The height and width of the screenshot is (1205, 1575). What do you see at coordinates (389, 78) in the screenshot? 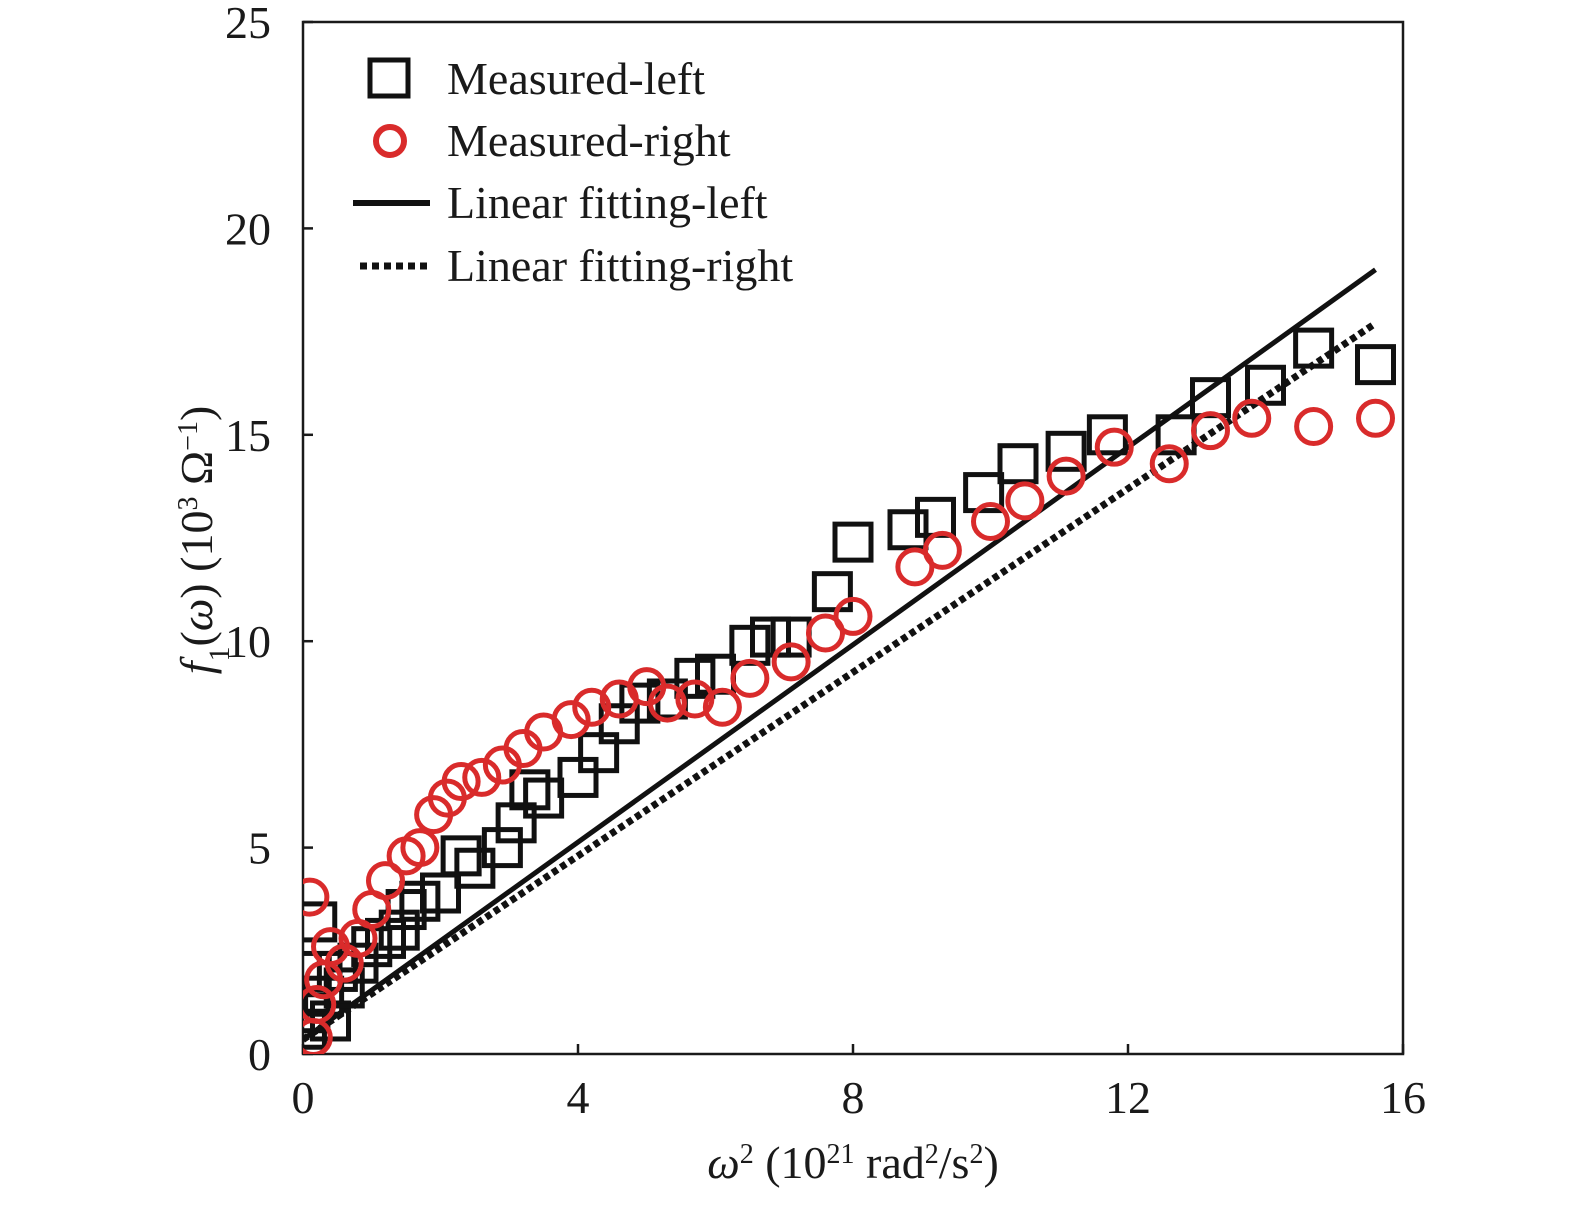
I see `legend-square-marker` at bounding box center [389, 78].